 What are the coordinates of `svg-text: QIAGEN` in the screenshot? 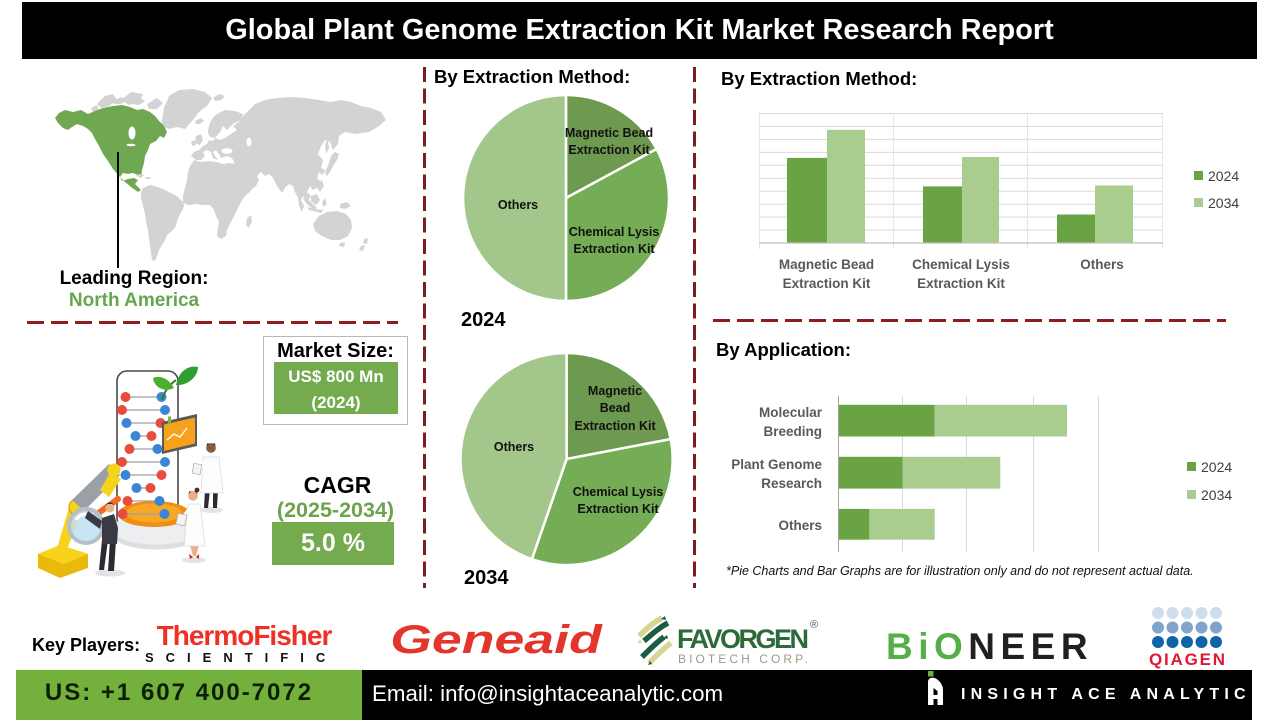 It's located at (1187, 659).